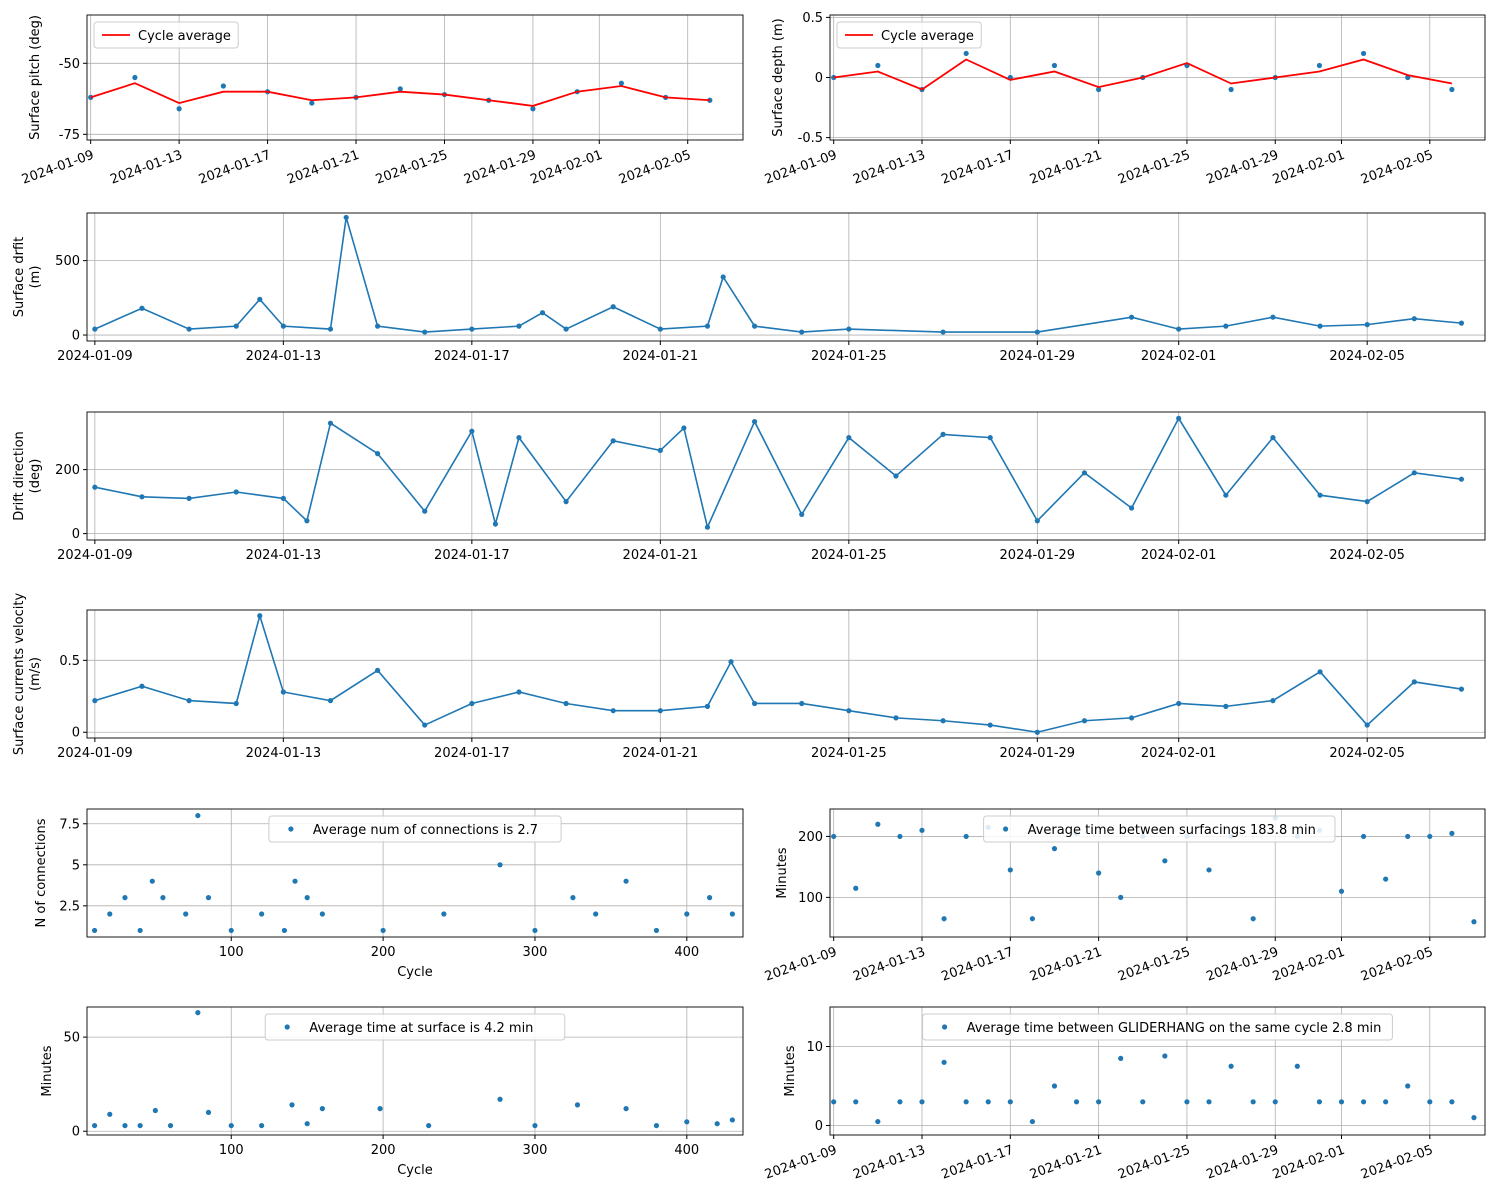 The image size is (1500, 1200). I want to click on y-axis-label: Surface drfit, so click(19, 277).